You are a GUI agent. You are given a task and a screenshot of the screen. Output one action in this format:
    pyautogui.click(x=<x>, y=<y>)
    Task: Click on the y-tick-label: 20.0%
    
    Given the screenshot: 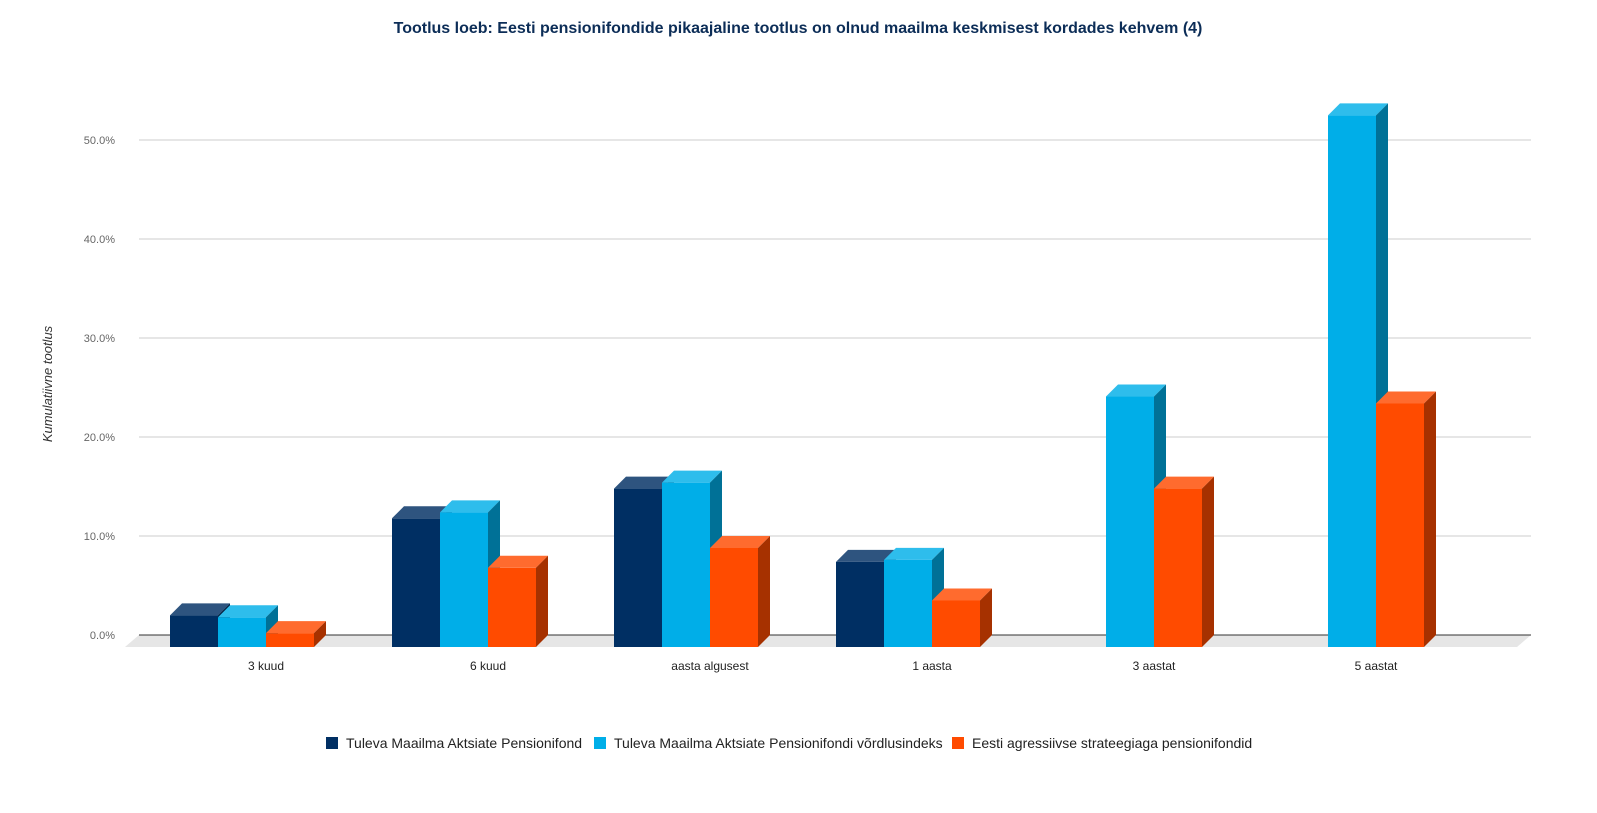 What is the action you would take?
    pyautogui.click(x=99, y=438)
    